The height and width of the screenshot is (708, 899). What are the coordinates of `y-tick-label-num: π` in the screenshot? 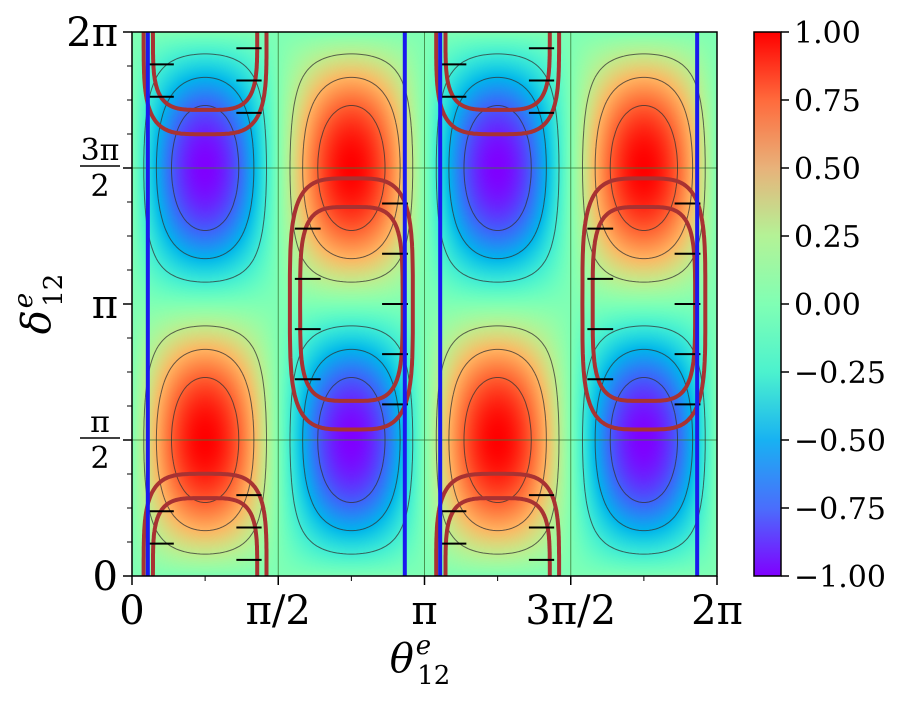 It's located at (100, 422).